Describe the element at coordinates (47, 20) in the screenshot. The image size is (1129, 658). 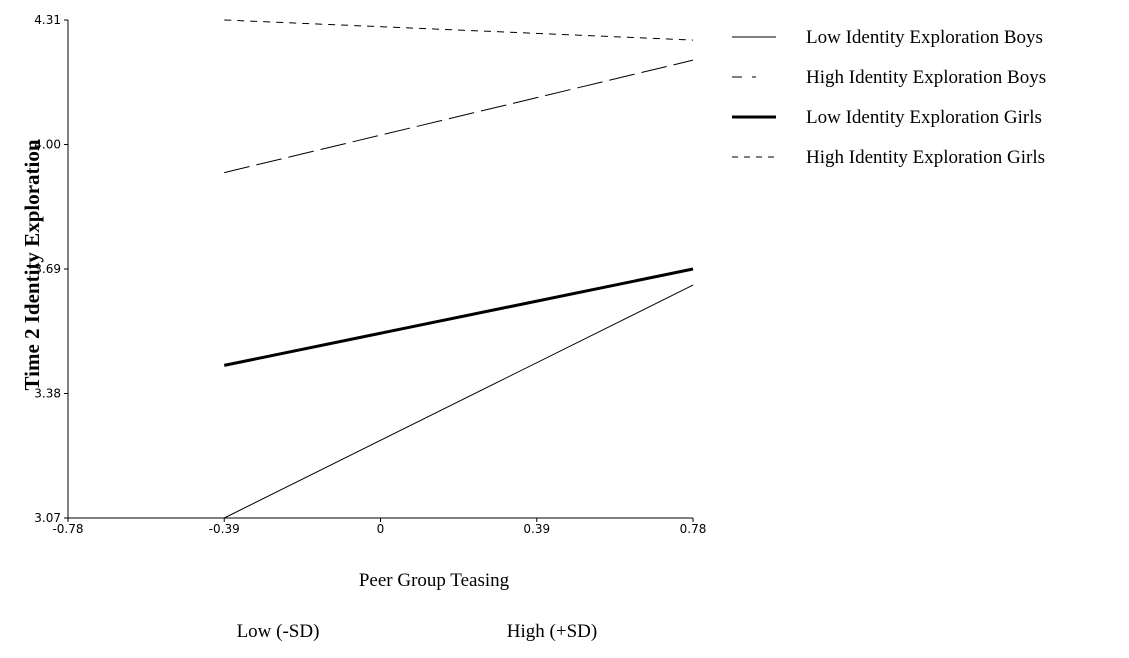
I see `y-tick-label: 4.31` at that location.